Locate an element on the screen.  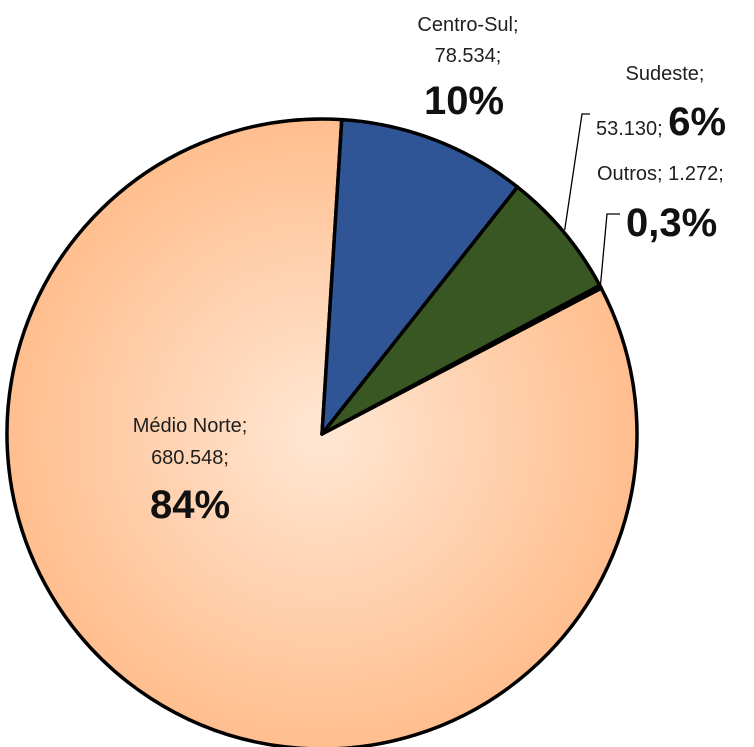
label-centro-sul-percent: 10% is located at coordinates (464, 101).